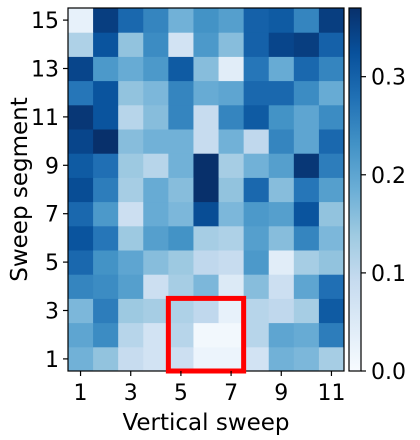 The image size is (420, 440). Describe the element at coordinates (231, 393) in the screenshot. I see `x-tick-label: 7` at that location.